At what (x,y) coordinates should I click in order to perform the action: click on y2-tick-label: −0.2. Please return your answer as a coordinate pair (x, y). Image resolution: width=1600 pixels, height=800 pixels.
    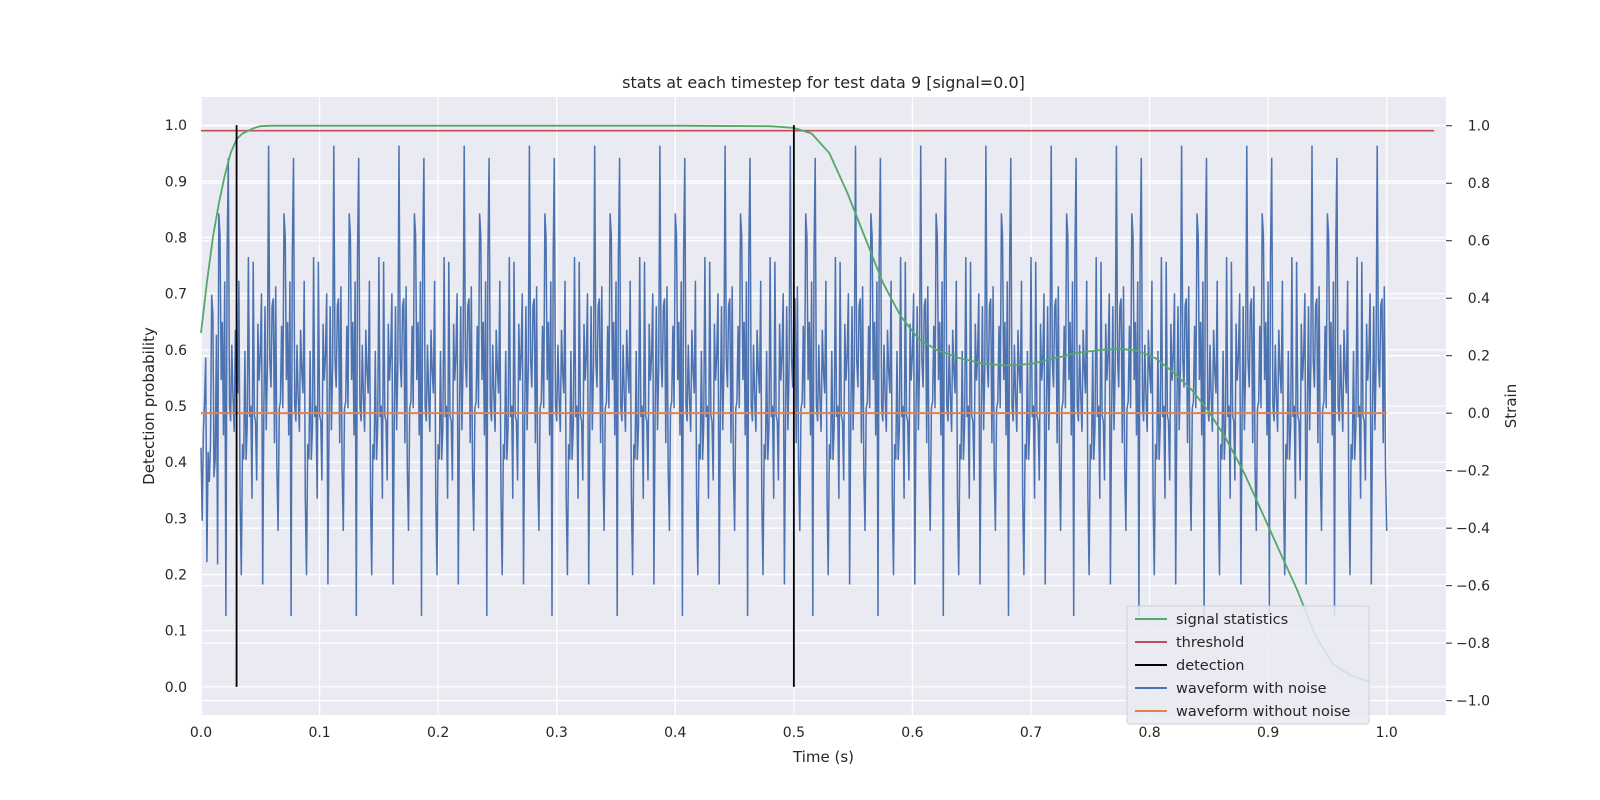
    Looking at the image, I should click on (1473, 472).